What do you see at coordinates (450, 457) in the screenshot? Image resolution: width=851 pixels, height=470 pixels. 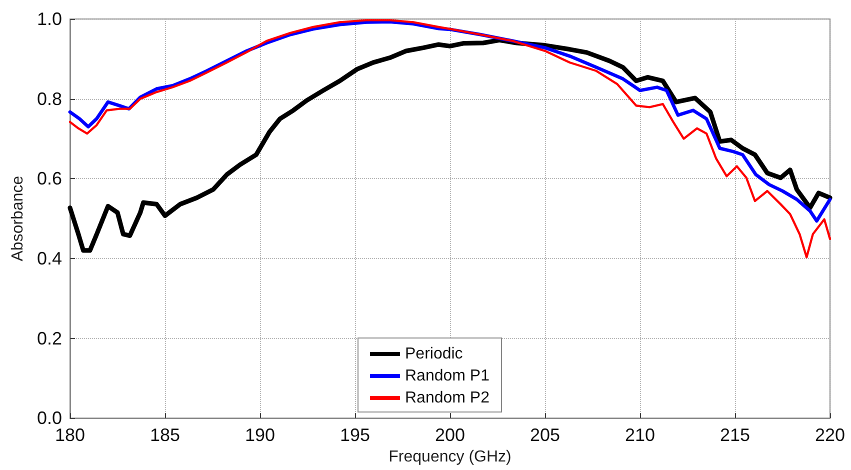 I see `x-axis-title: Frequency (GHz)` at bounding box center [450, 457].